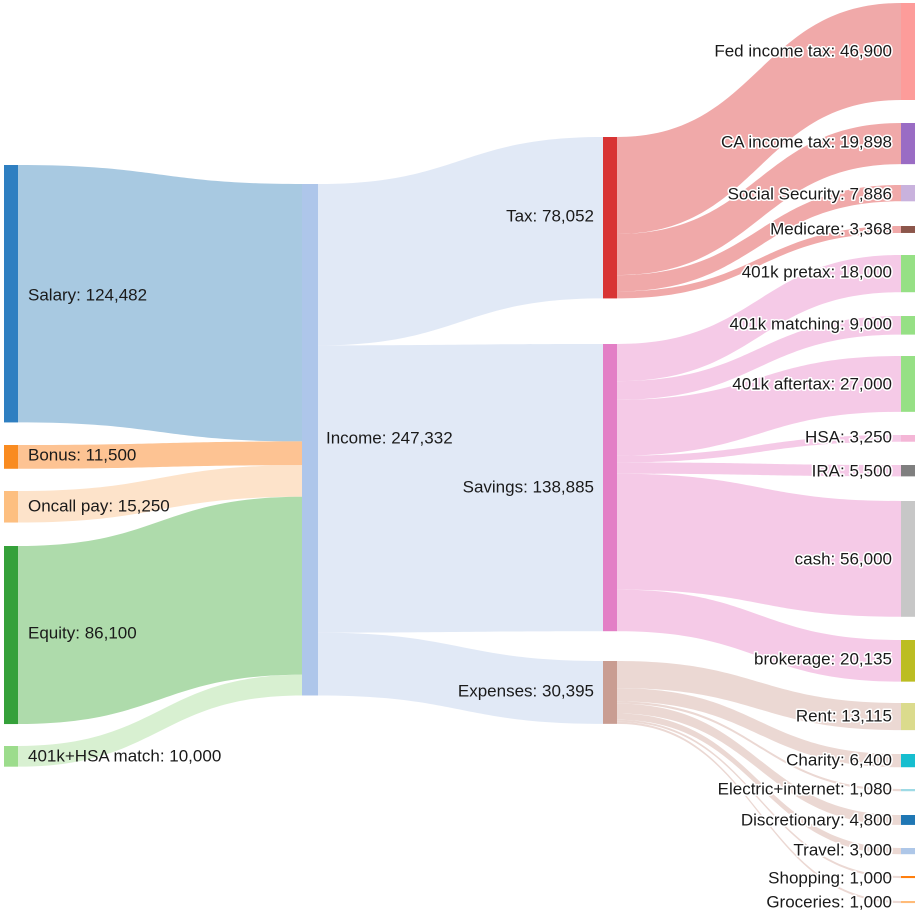  I want to click on node-ss, so click(908, 193).